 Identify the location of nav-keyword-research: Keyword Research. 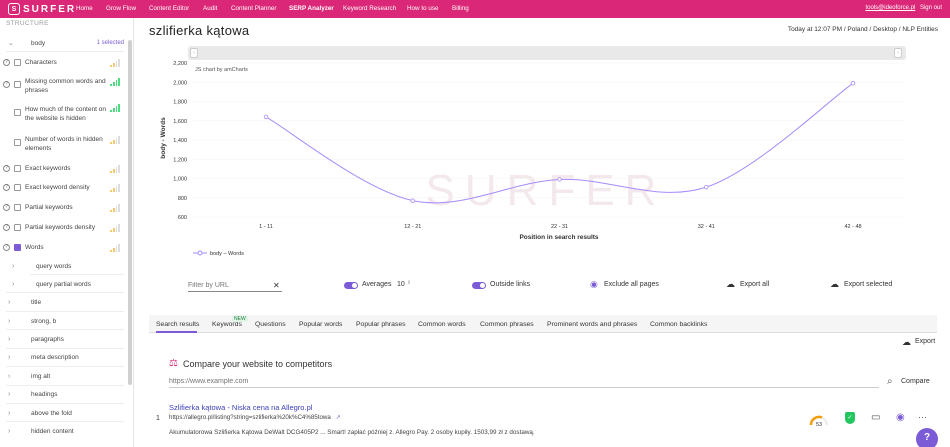
(370, 8).